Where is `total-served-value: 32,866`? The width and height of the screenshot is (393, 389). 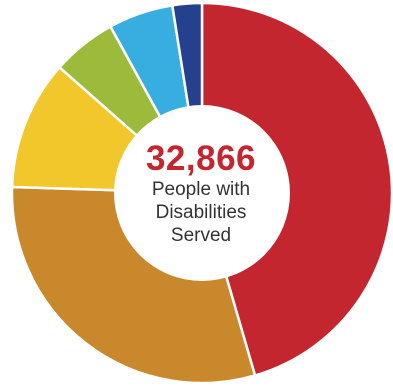 total-served-value: 32,866 is located at coordinates (201, 158).